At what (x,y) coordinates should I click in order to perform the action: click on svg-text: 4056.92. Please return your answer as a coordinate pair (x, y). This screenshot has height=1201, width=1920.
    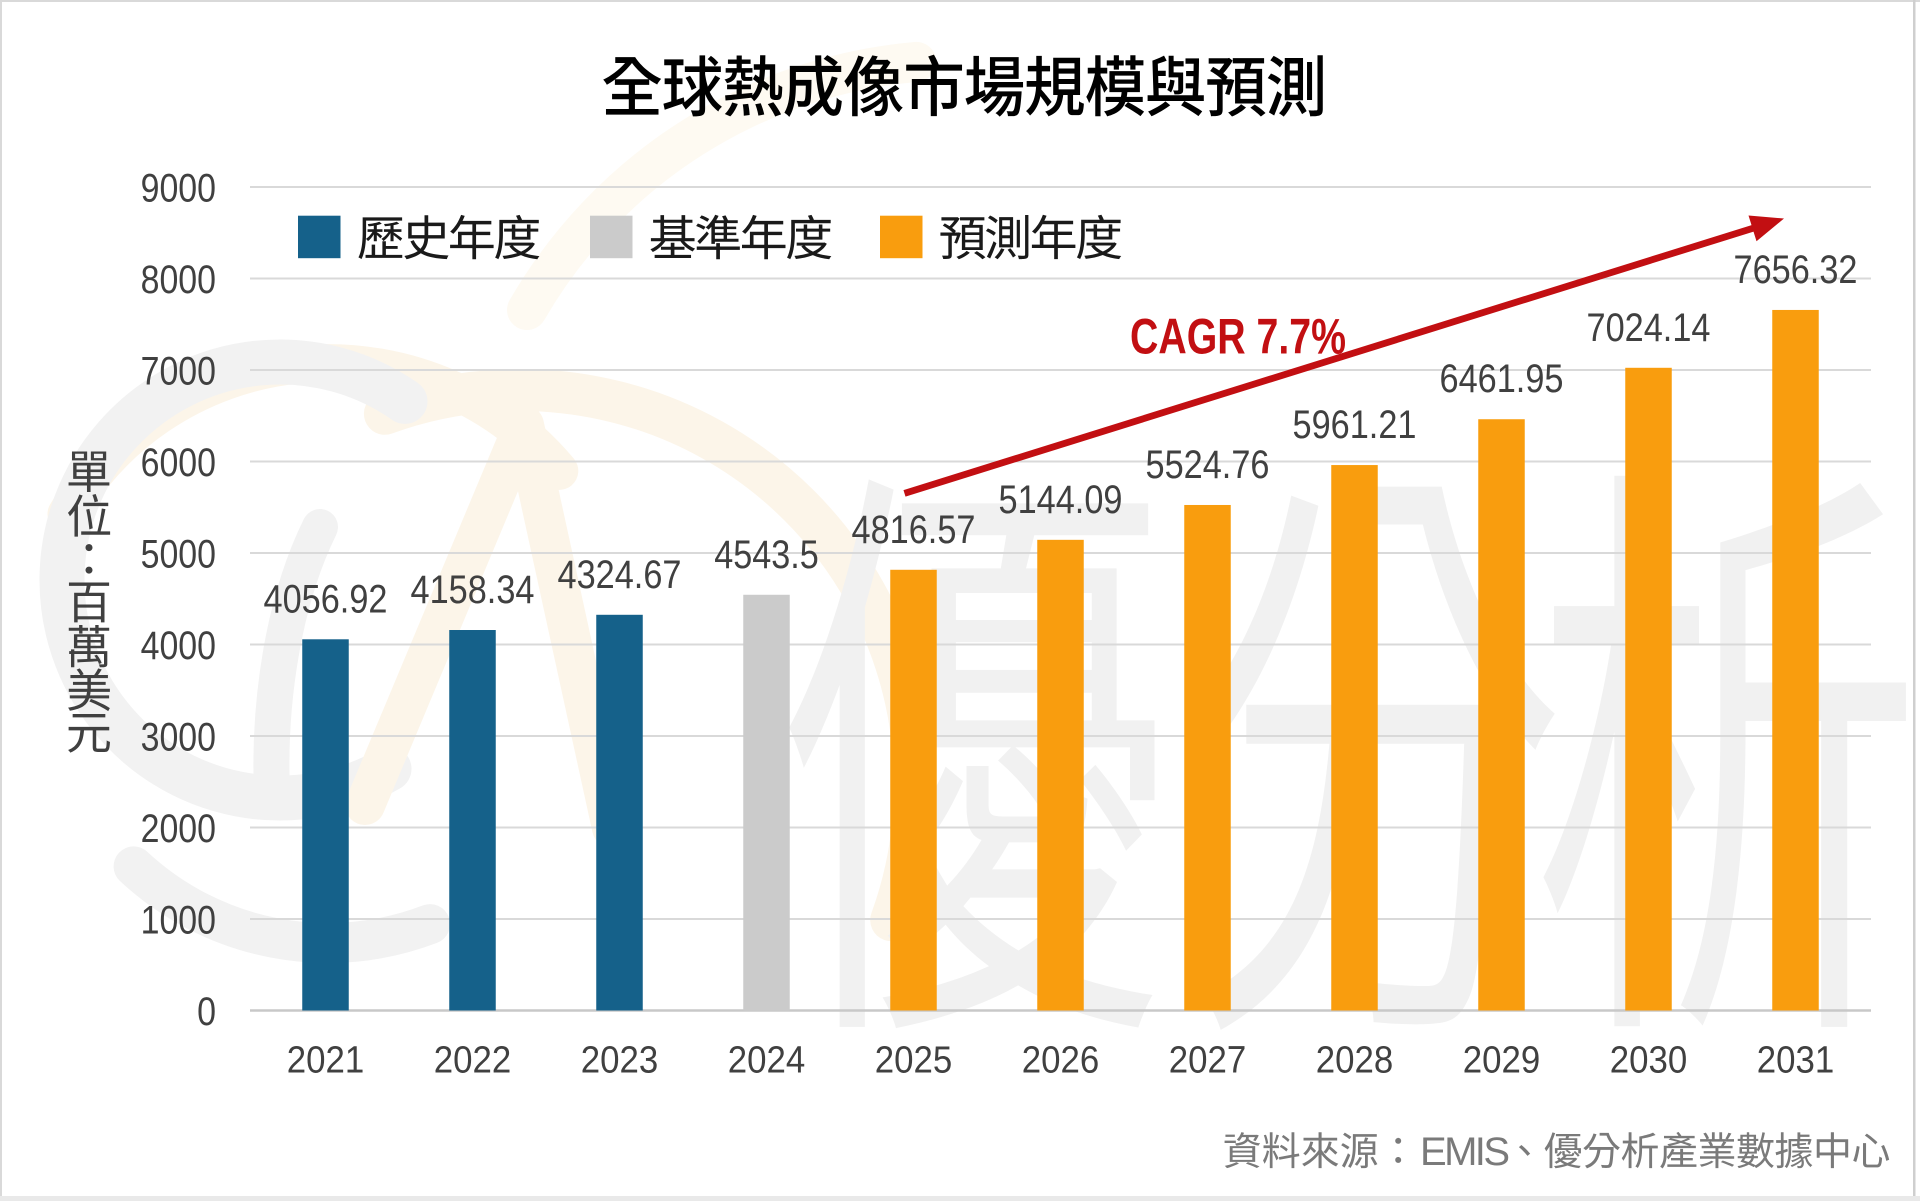
    Looking at the image, I should click on (326, 599).